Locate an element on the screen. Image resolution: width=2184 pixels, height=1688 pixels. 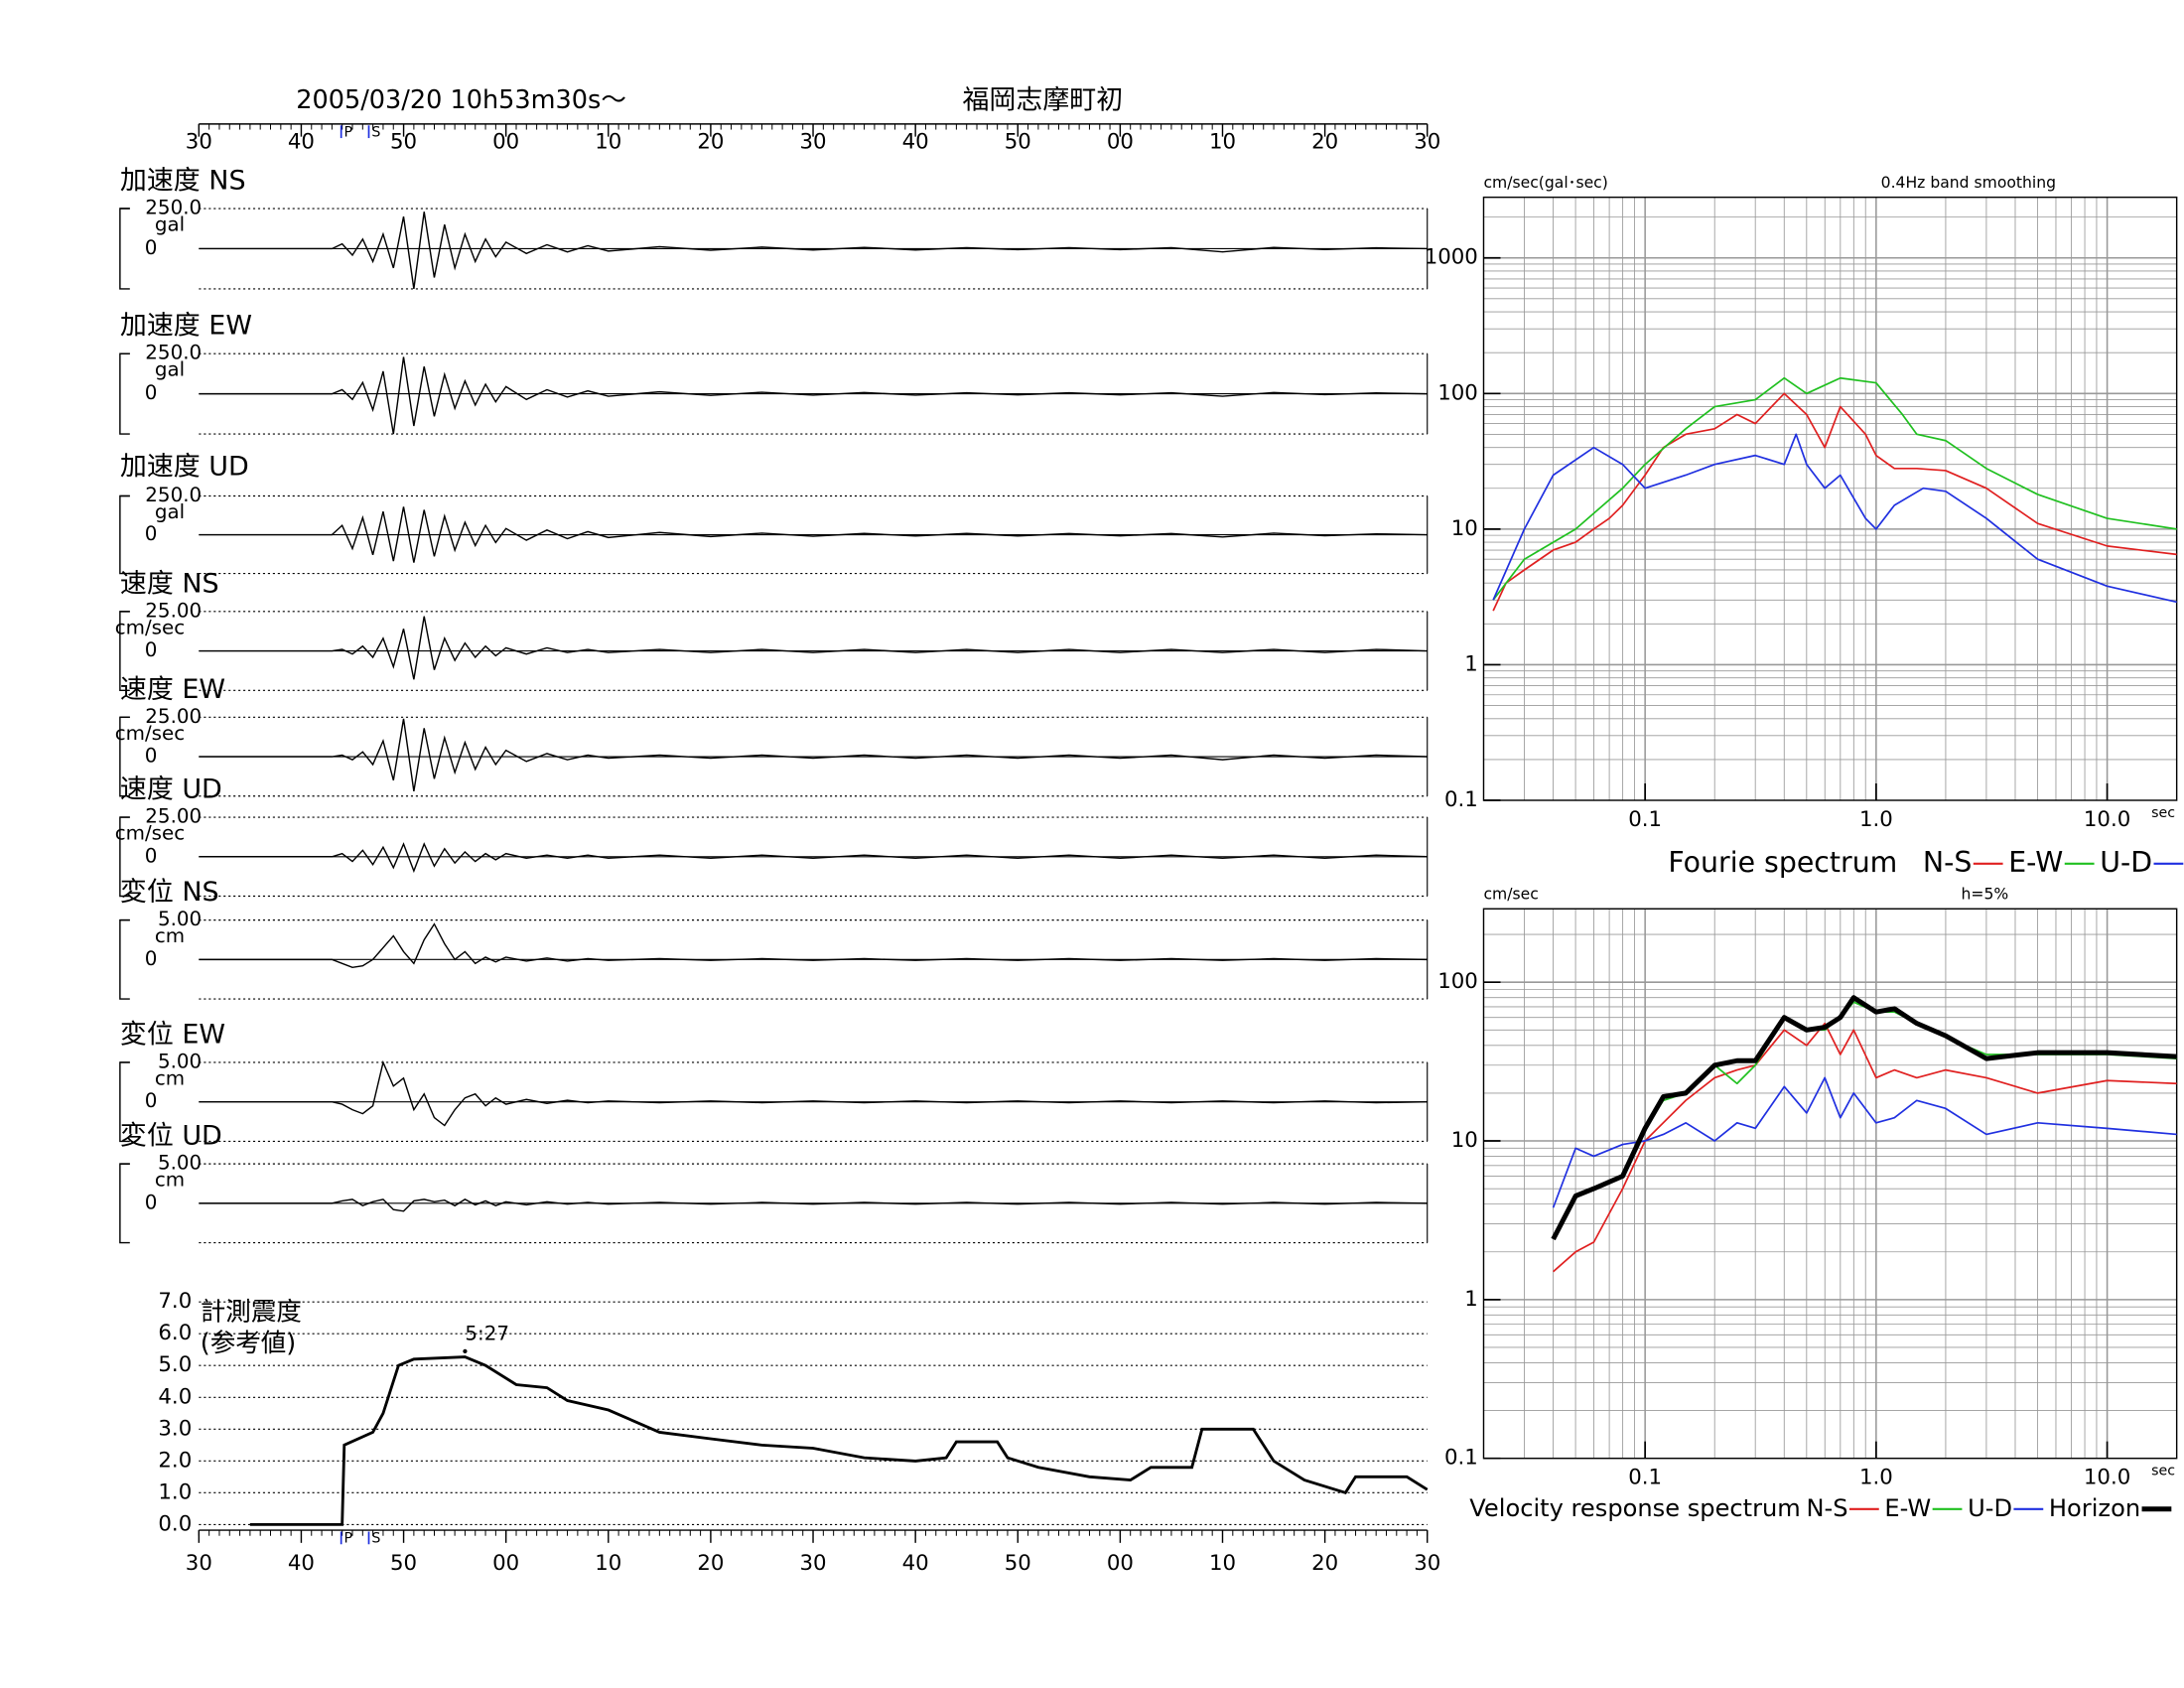
intensity-line is located at coordinates (839, 1440).